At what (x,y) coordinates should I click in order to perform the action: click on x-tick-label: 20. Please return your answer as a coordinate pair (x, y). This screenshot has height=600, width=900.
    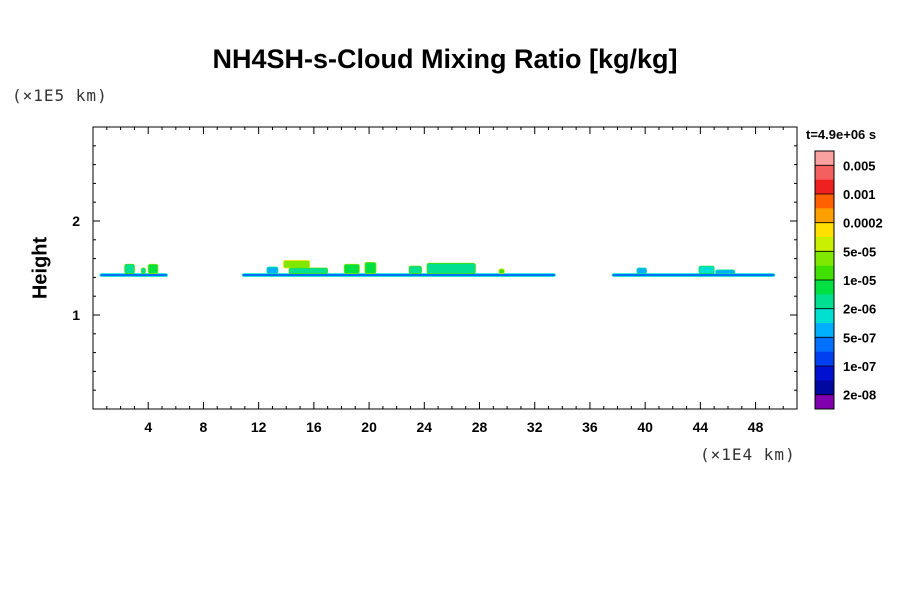
    Looking at the image, I should click on (369, 427).